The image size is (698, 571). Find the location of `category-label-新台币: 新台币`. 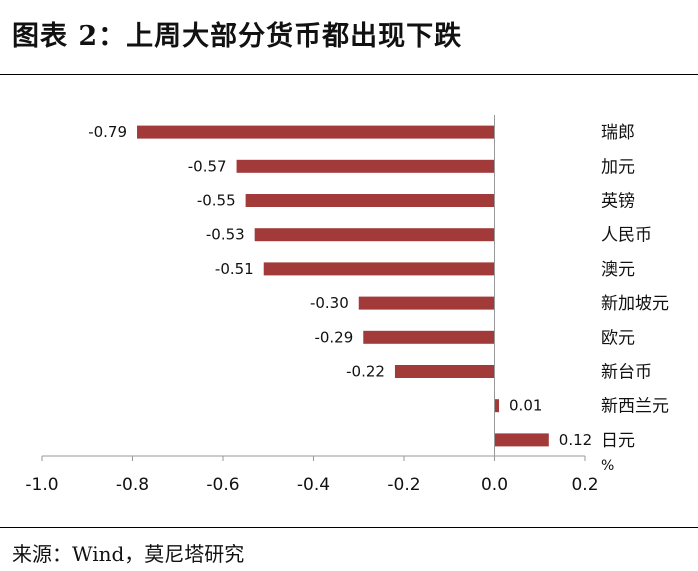

category-label-新台币: 新台币 is located at coordinates (626, 373).